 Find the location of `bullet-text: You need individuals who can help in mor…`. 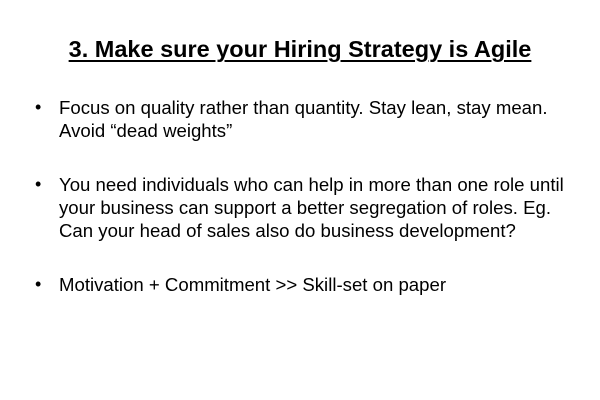

bullet-text: You need individuals who can help in mor… is located at coordinates (311, 207).